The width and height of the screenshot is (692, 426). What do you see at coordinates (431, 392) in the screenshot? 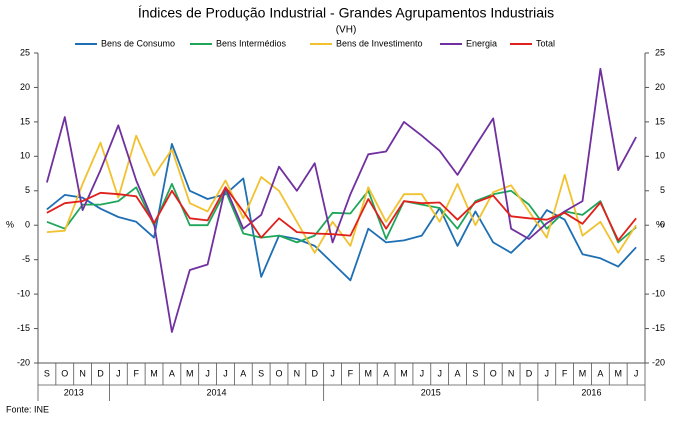
I see `year-label: 2015` at bounding box center [431, 392].